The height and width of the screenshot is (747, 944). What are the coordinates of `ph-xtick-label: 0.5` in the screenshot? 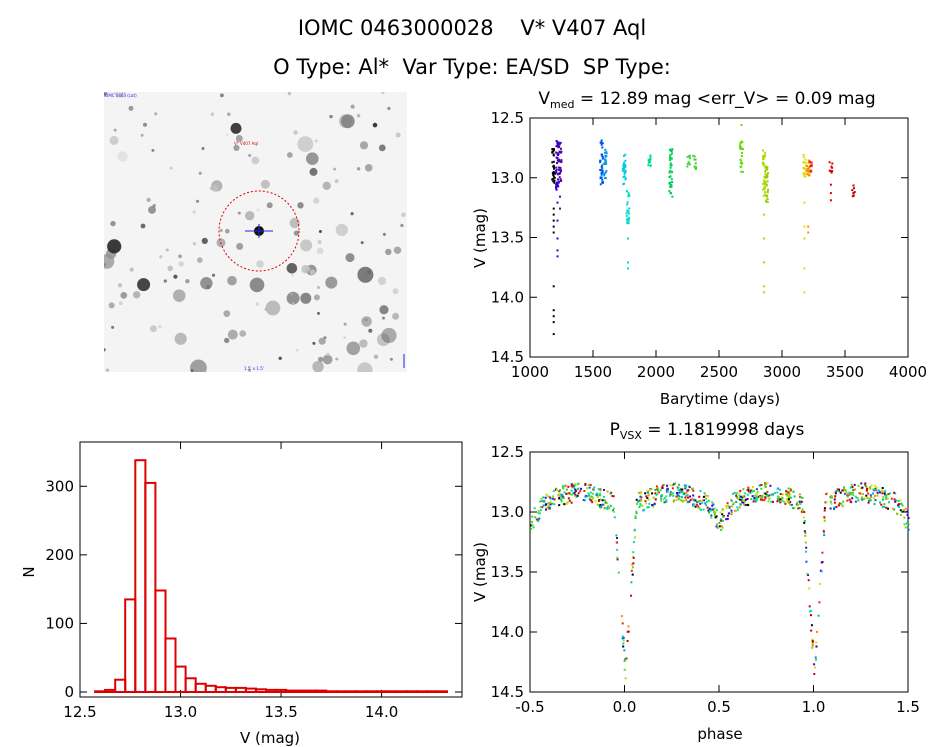 It's located at (719, 707).